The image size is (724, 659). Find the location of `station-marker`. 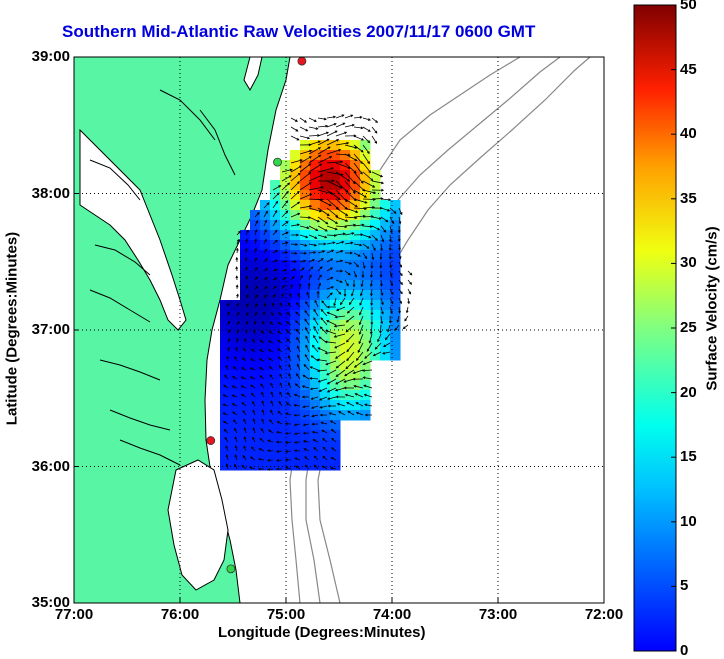

station-marker is located at coordinates (302, 61).